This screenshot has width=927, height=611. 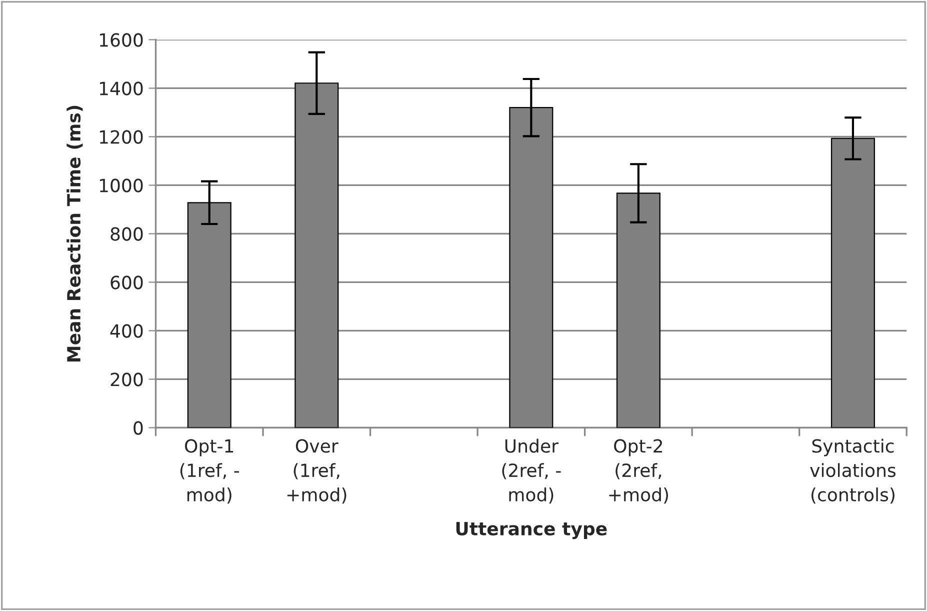 What do you see at coordinates (121, 185) in the screenshot?
I see `y-tick-label: 1000` at bounding box center [121, 185].